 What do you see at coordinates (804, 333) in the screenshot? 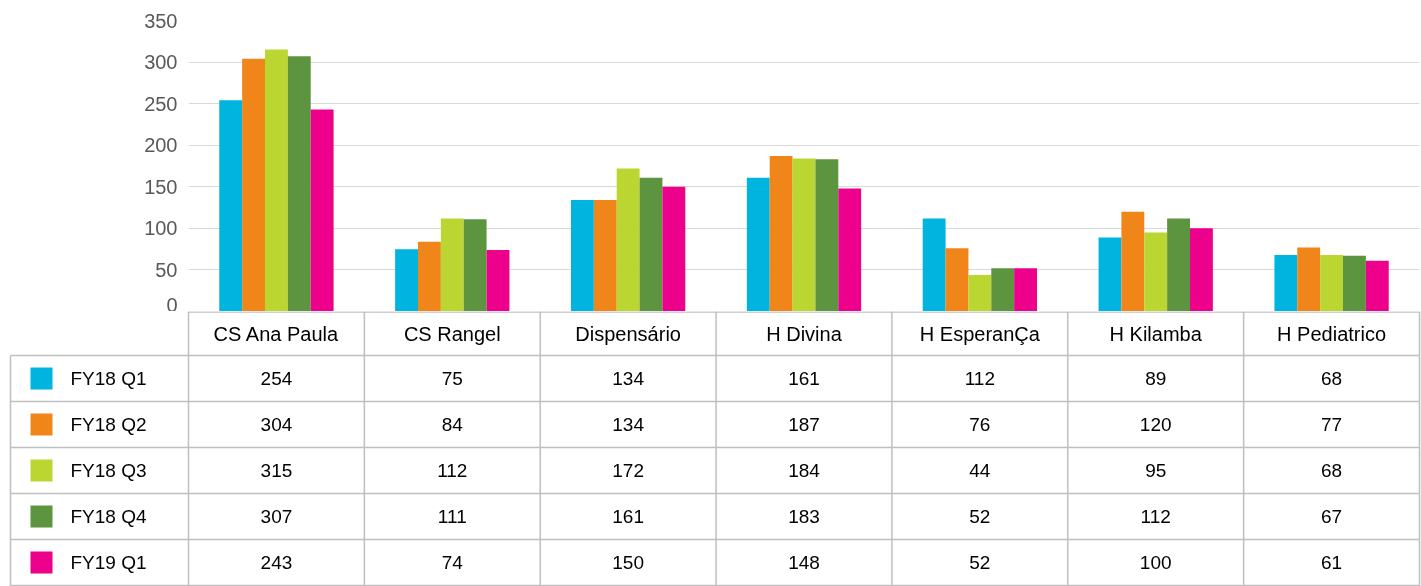
I see `x-tick-label: H Divina` at bounding box center [804, 333].